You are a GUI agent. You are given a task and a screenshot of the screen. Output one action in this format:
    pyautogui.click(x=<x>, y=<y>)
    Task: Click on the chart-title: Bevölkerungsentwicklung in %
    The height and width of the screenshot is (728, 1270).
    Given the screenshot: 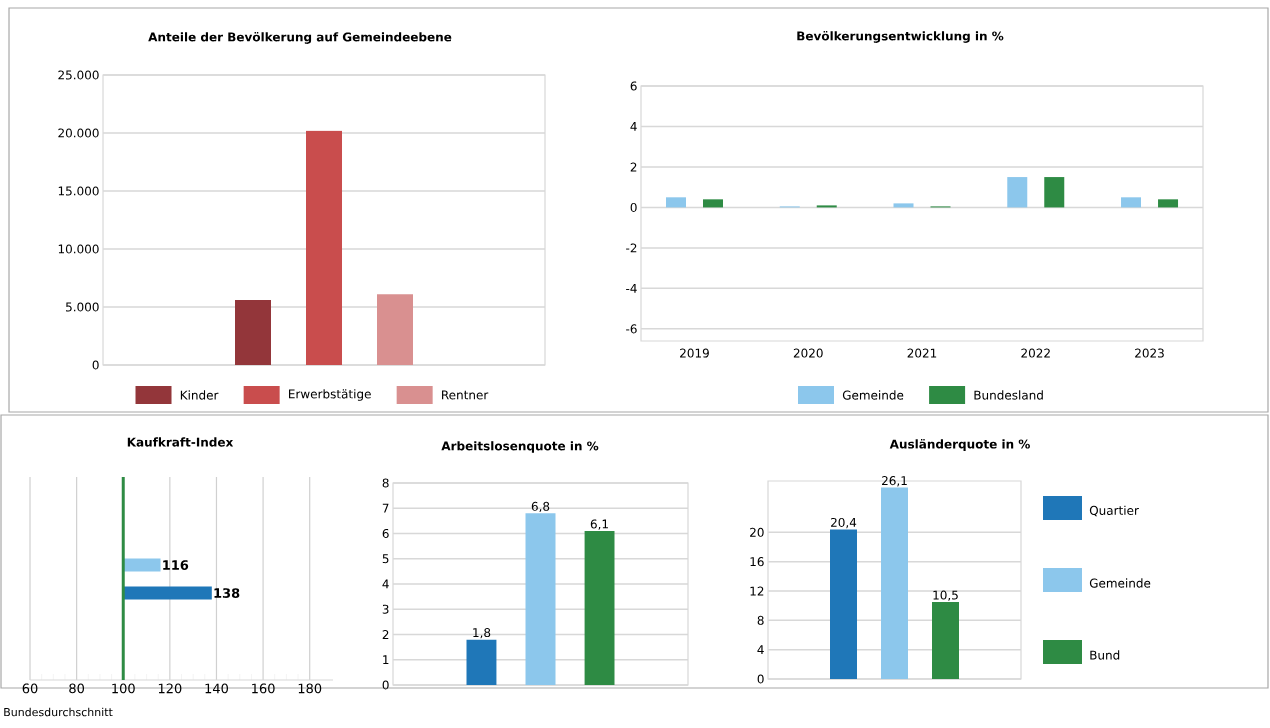 What is the action you would take?
    pyautogui.click(x=900, y=37)
    